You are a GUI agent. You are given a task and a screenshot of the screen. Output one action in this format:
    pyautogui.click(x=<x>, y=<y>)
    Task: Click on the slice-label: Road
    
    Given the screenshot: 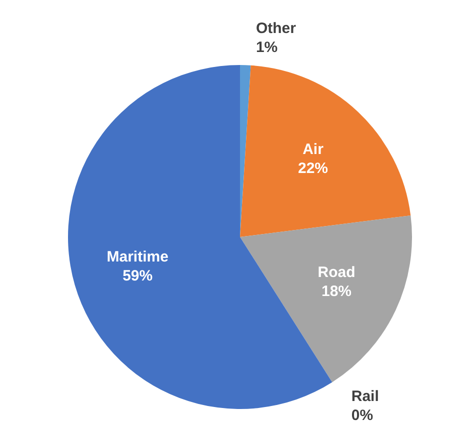 What is the action you would take?
    pyautogui.click(x=337, y=273)
    